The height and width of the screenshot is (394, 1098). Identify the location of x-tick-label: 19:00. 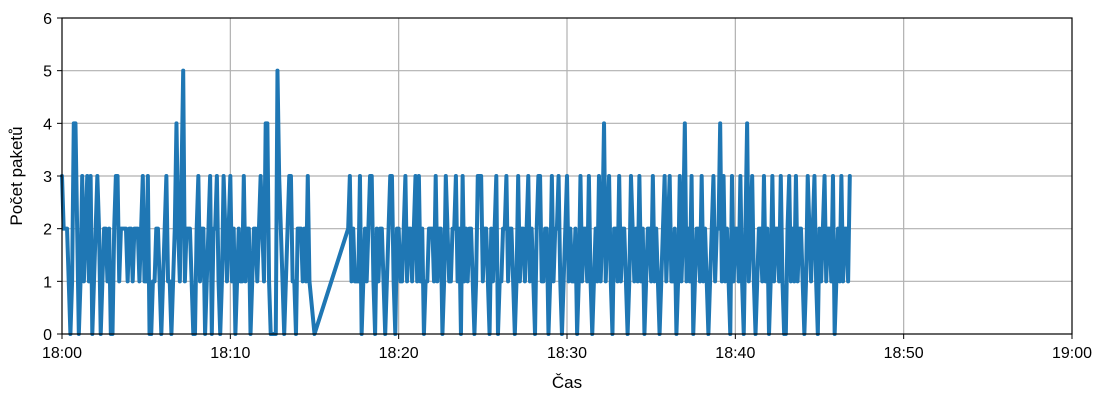
(1072, 353).